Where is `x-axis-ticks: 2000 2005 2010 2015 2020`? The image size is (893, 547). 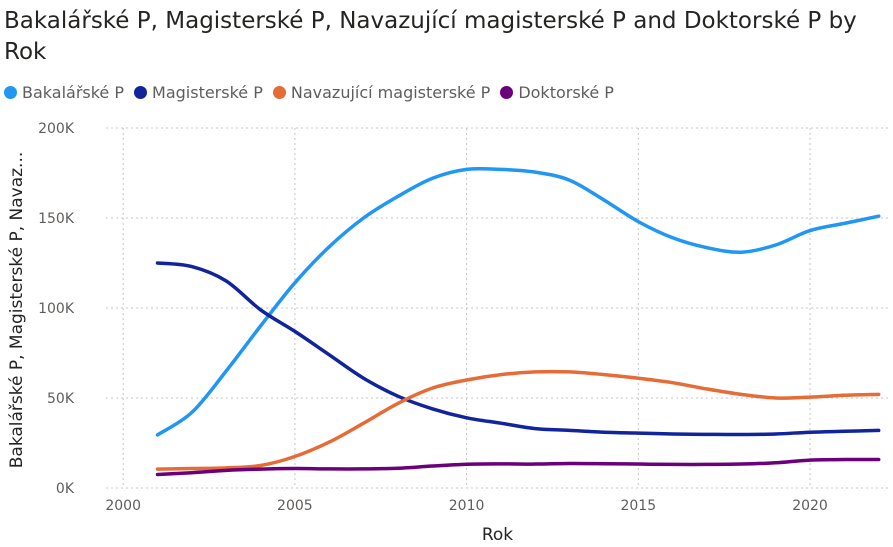
x-axis-ticks: 2000 2005 2010 2015 2020 is located at coordinates (466, 506).